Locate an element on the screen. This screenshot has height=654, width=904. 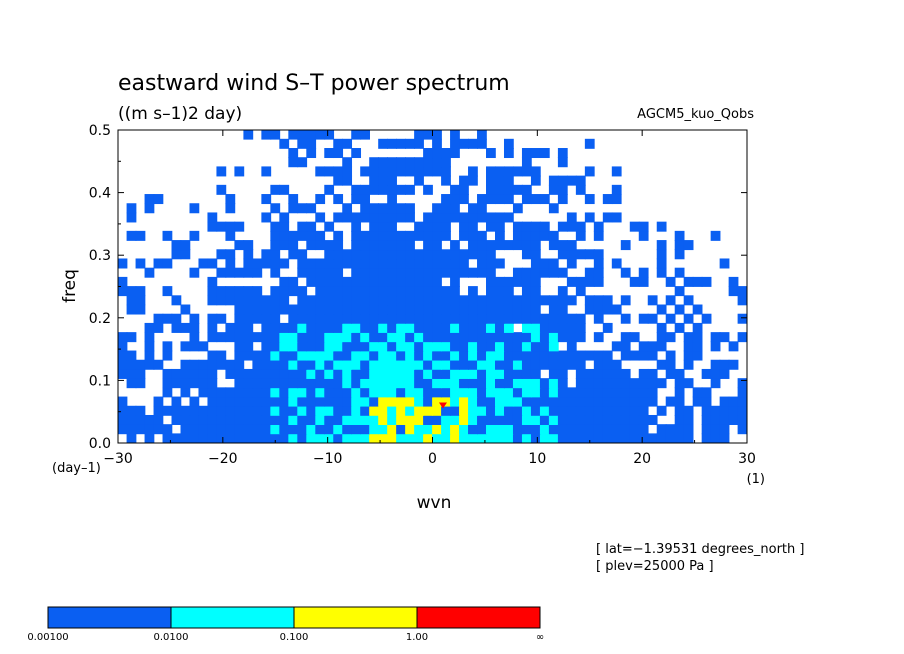
colorbar-swatch is located at coordinates (478, 617).